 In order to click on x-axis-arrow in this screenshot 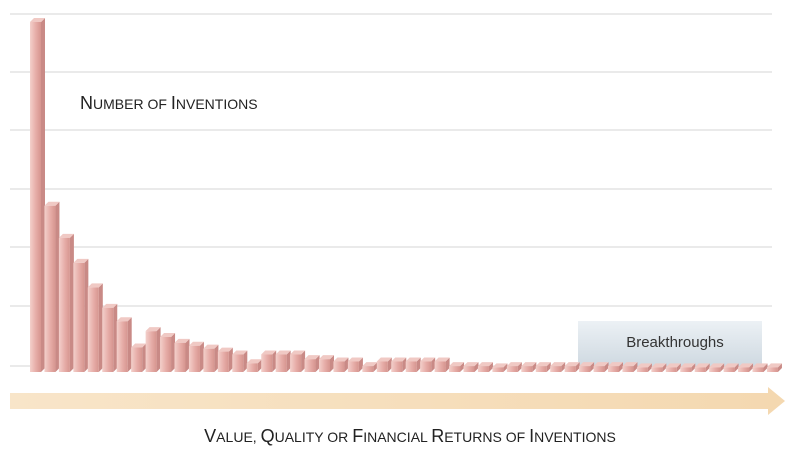, I will do `click(397, 401)`.